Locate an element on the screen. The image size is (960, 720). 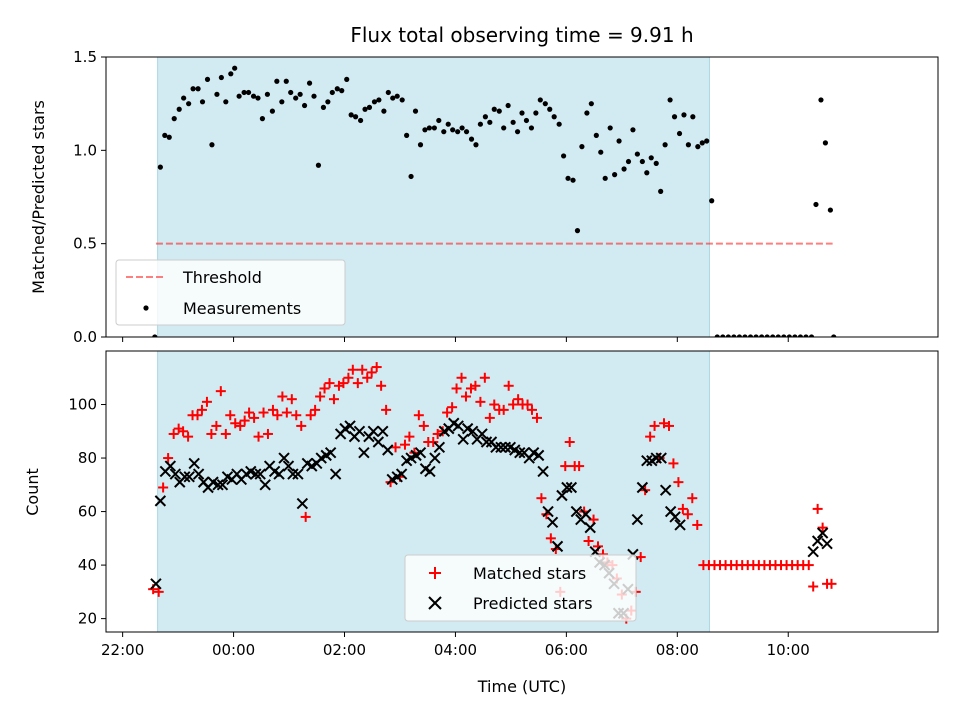
bottom-y-tick-label: 100 is located at coordinates (82, 405).